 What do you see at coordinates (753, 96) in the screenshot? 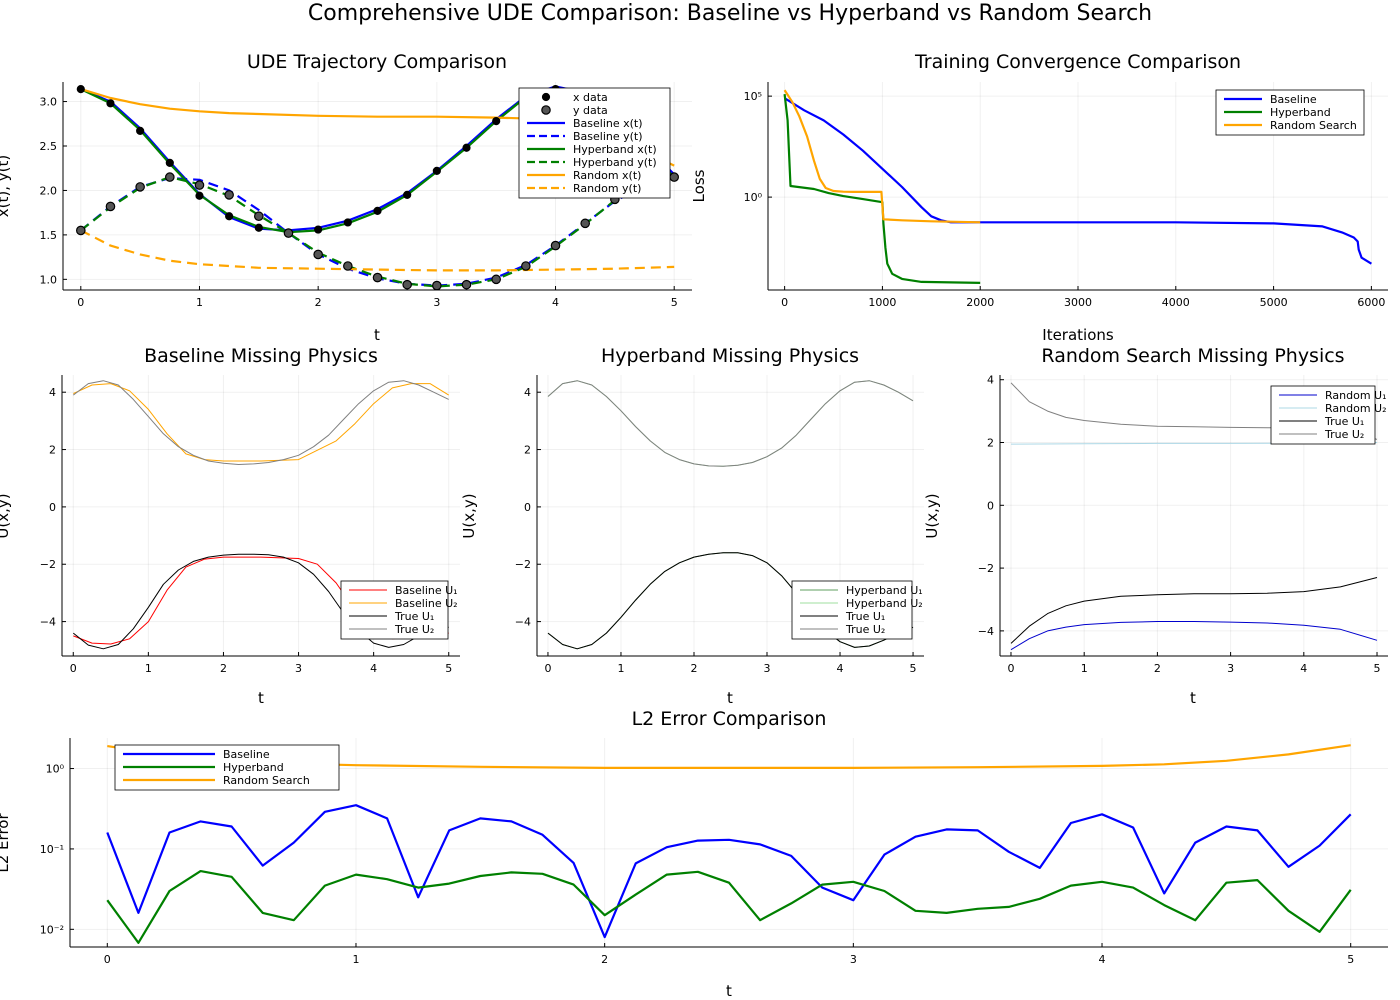
I see `y-tick-label: 10⁵` at bounding box center [753, 96].